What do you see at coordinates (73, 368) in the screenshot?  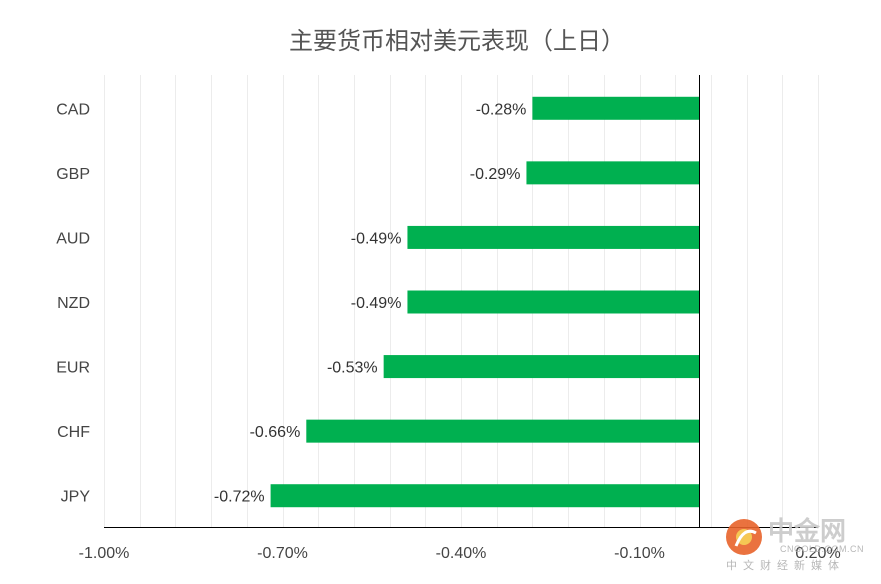 I see `category-label: EUR` at bounding box center [73, 368].